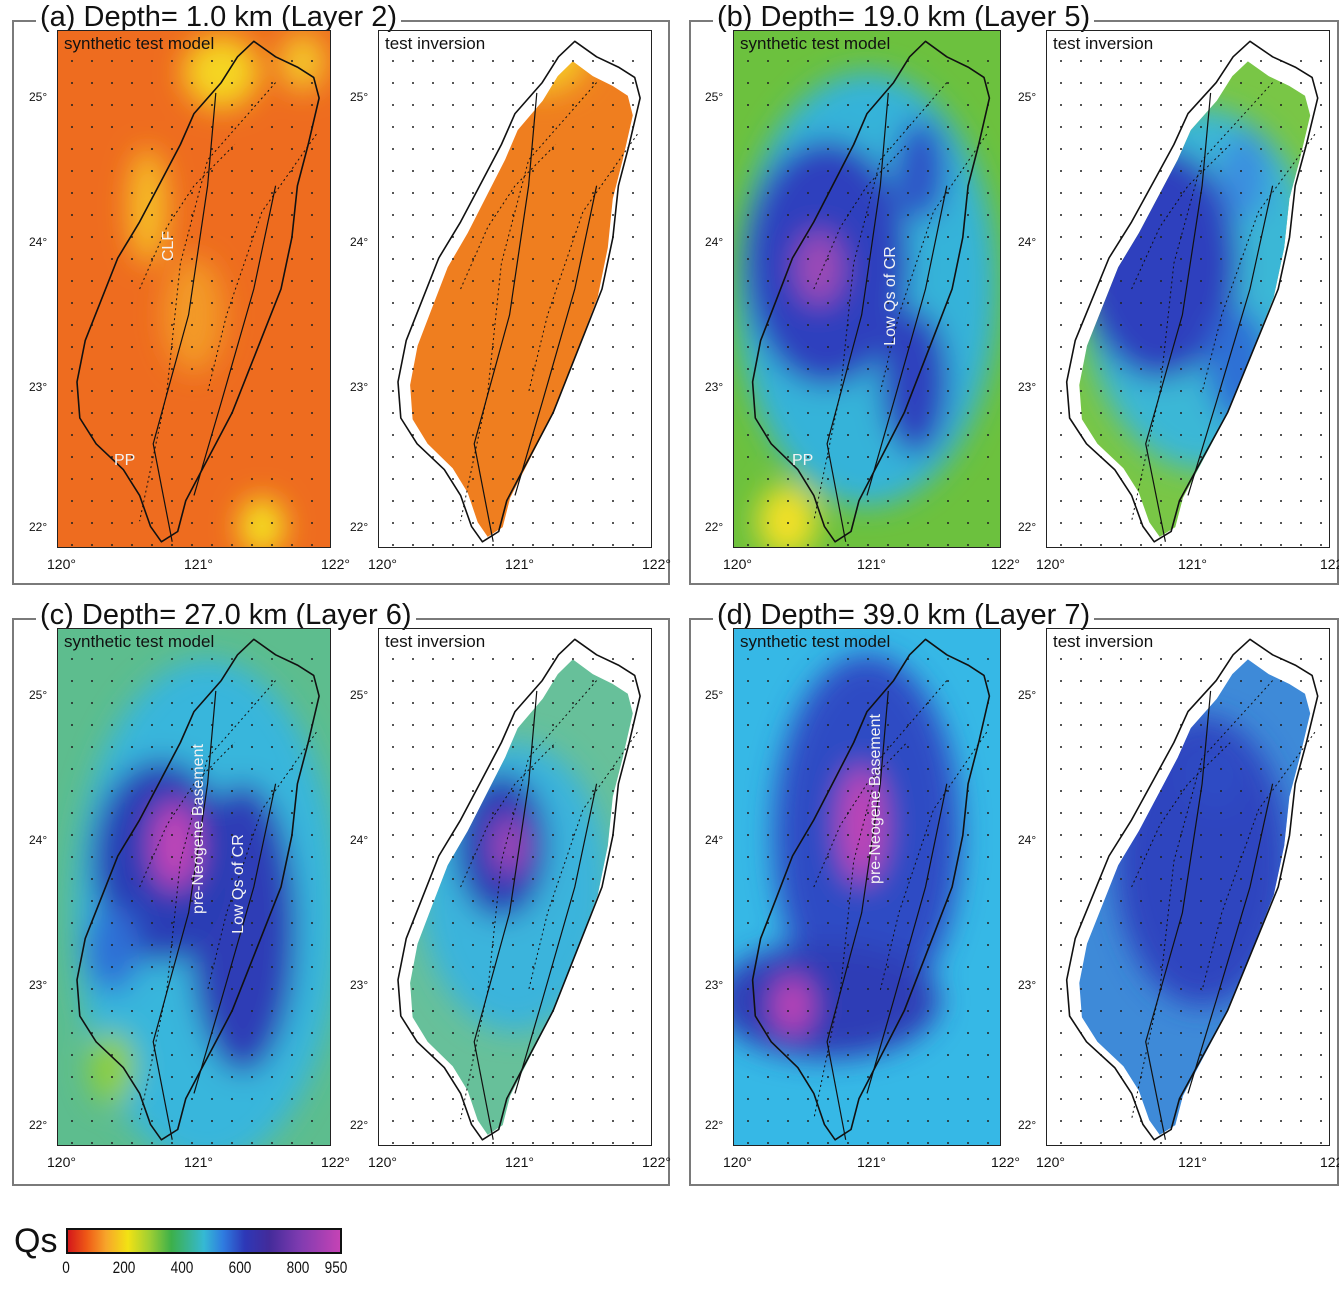 This screenshot has height=1290, width=1339. Describe the element at coordinates (298, 1267) in the screenshot. I see `colorbar-tick: 800` at that location.